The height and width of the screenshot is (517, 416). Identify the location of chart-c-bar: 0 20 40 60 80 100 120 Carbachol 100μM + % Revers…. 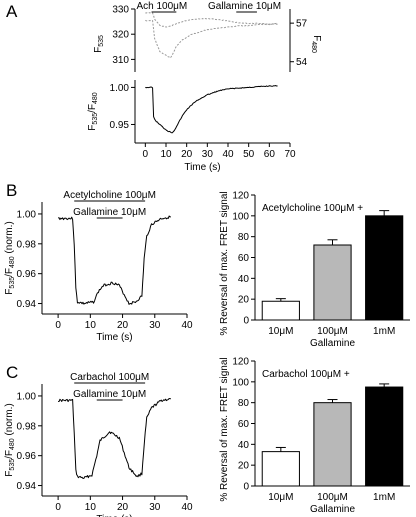
(314, 436).